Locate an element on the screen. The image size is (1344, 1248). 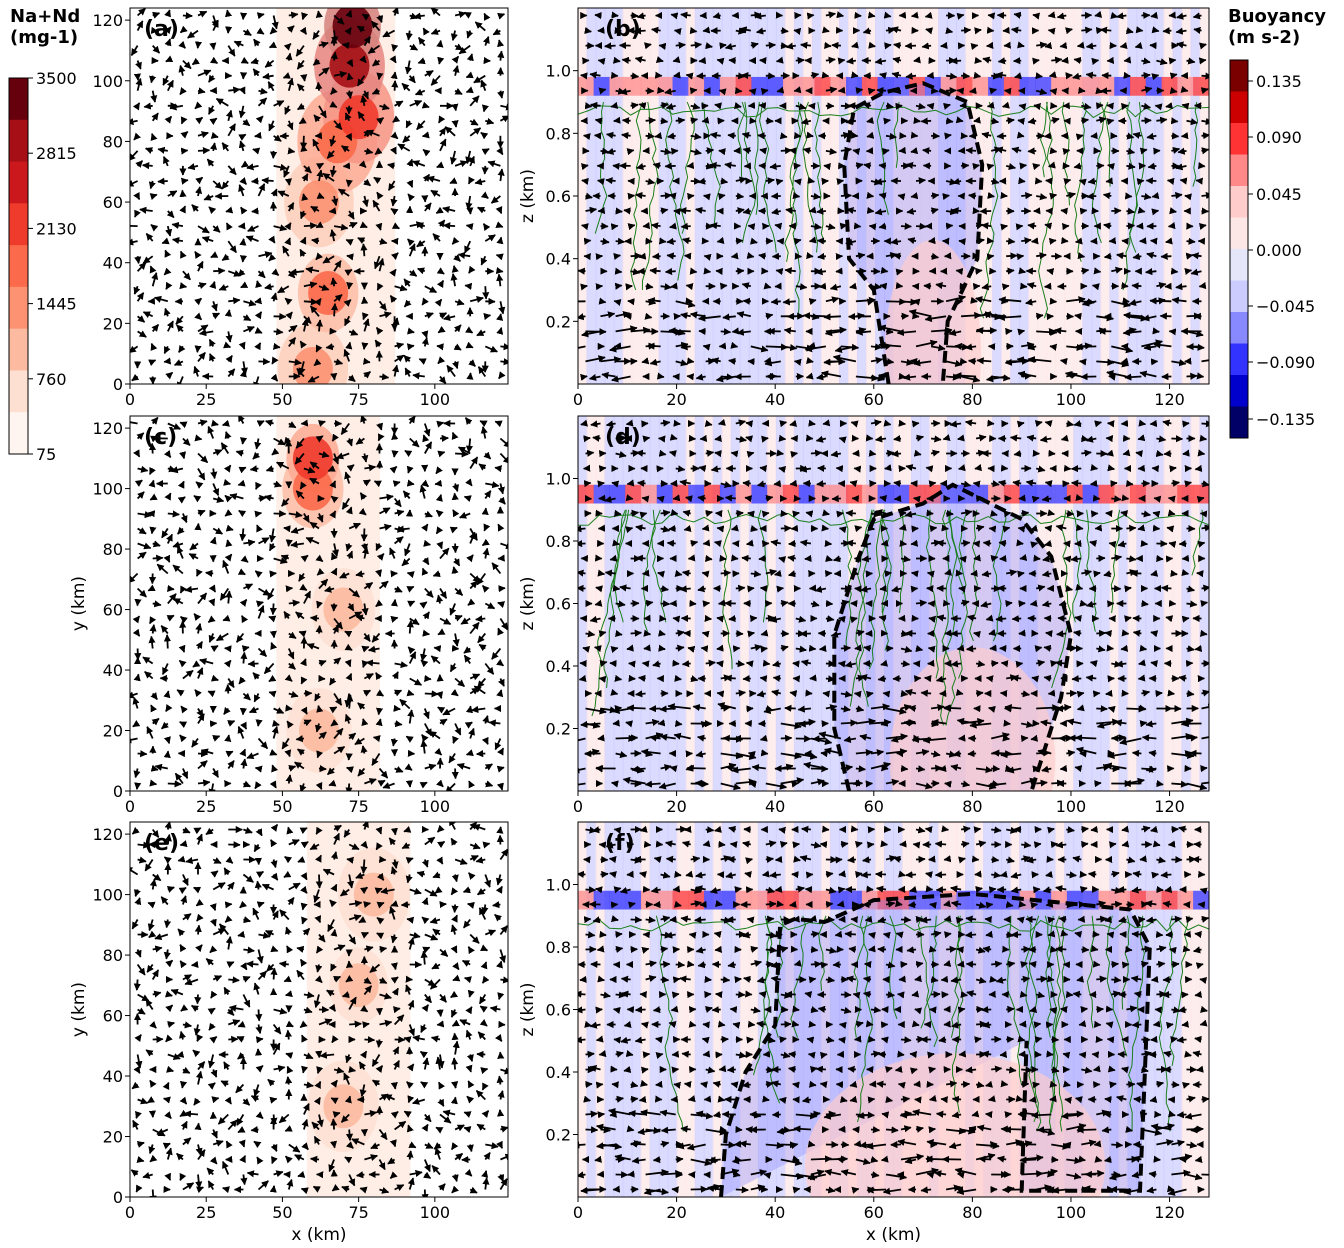
colorbar-right-tick-label: 0.045 is located at coordinates (1279, 194).